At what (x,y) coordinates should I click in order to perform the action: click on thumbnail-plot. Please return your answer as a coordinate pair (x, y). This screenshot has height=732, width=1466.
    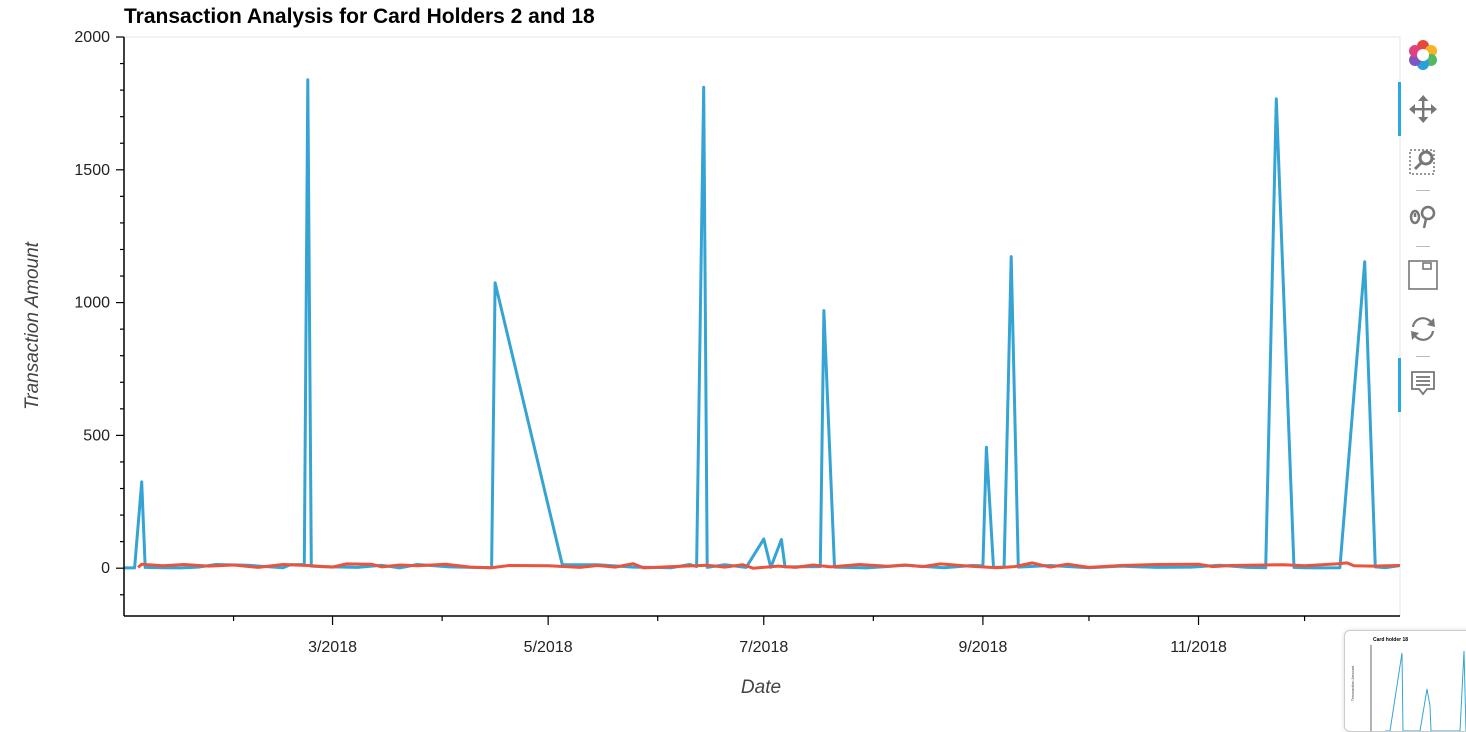
    Looking at the image, I should click on (1418, 688).